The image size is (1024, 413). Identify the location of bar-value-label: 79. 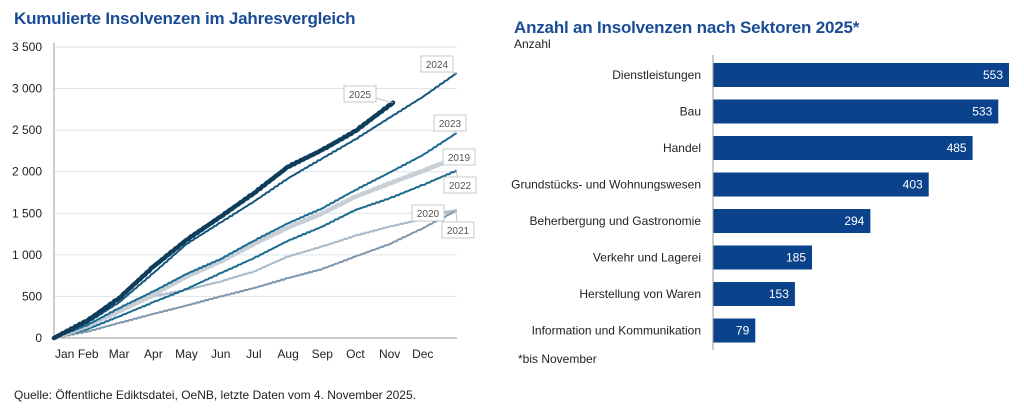
(743, 331).